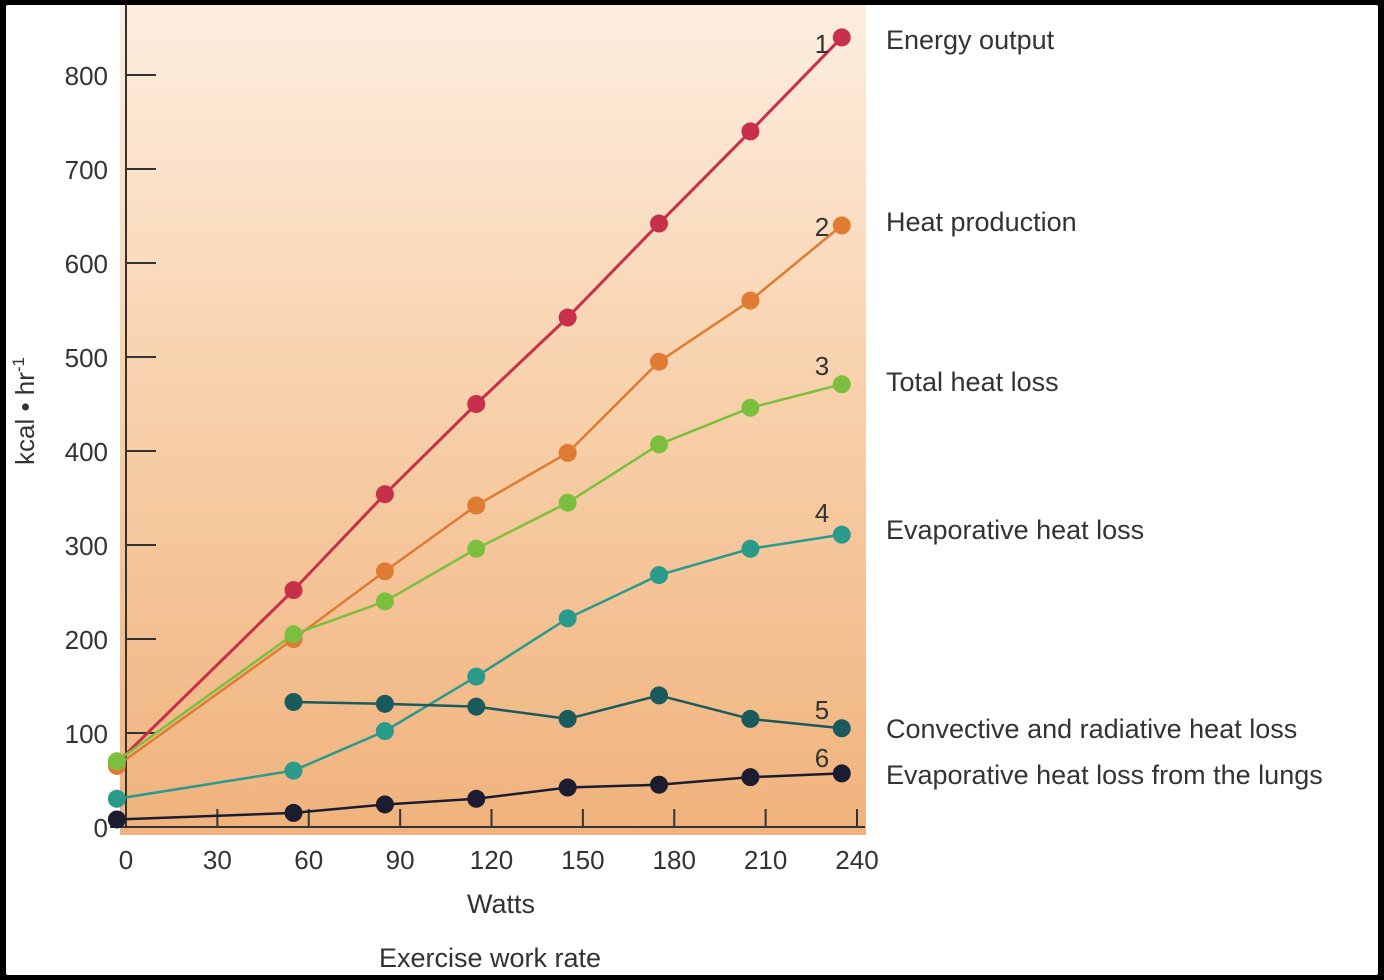 The height and width of the screenshot is (980, 1384). I want to click on x-tick-label-210: 210, so click(765, 860).